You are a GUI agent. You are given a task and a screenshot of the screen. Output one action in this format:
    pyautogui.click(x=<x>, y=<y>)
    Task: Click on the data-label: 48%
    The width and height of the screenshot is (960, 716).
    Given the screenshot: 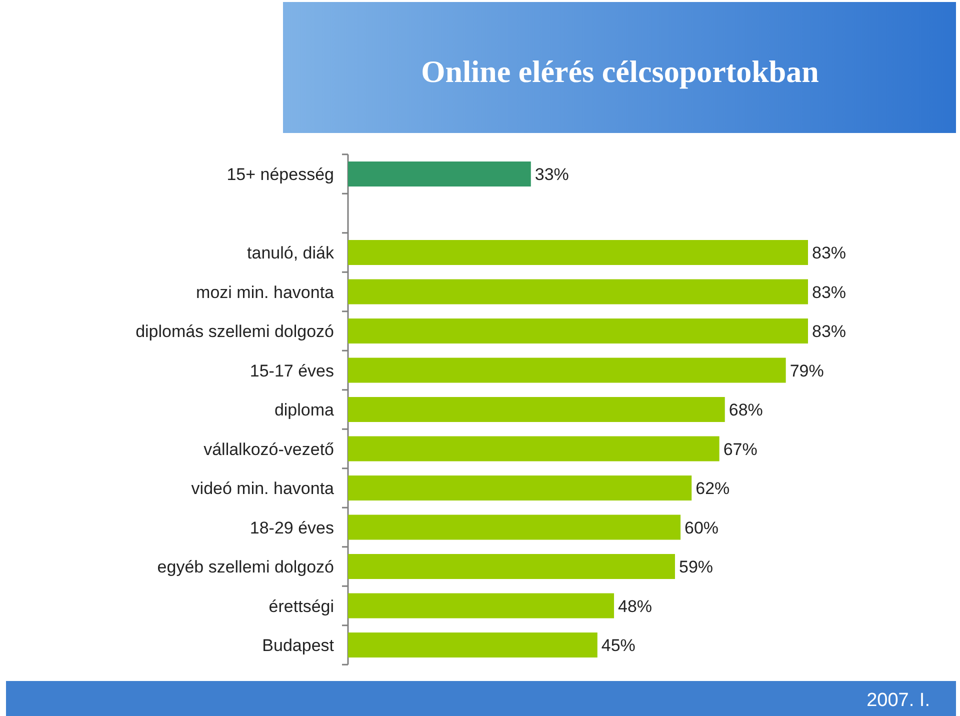 What is the action you would take?
    pyautogui.click(x=635, y=606)
    